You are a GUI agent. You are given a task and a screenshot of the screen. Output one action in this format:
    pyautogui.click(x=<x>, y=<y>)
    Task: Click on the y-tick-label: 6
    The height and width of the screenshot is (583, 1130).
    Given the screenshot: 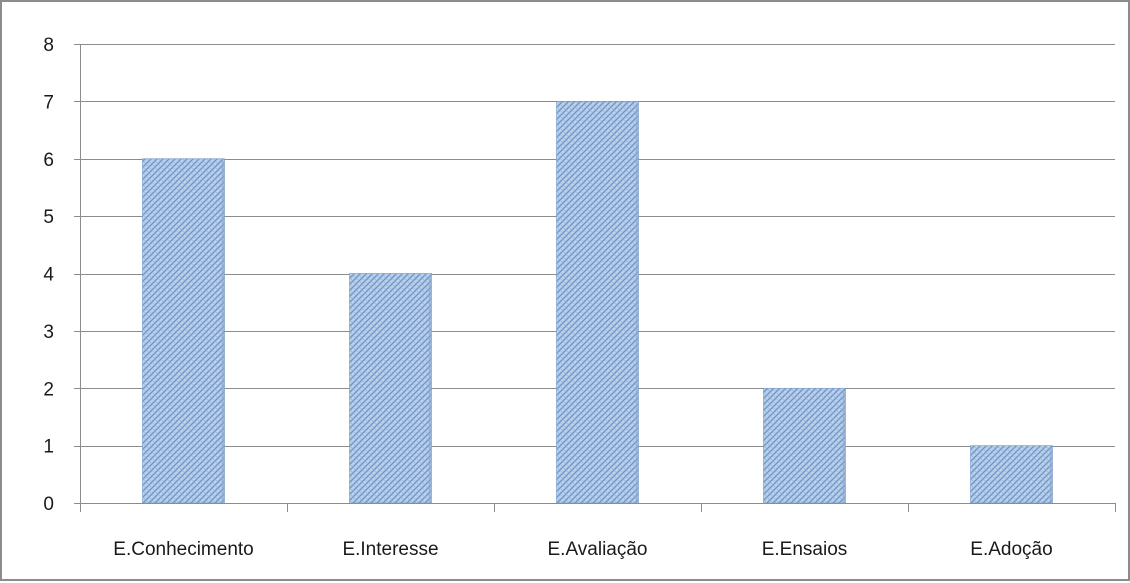 What is the action you would take?
    pyautogui.click(x=48, y=160)
    